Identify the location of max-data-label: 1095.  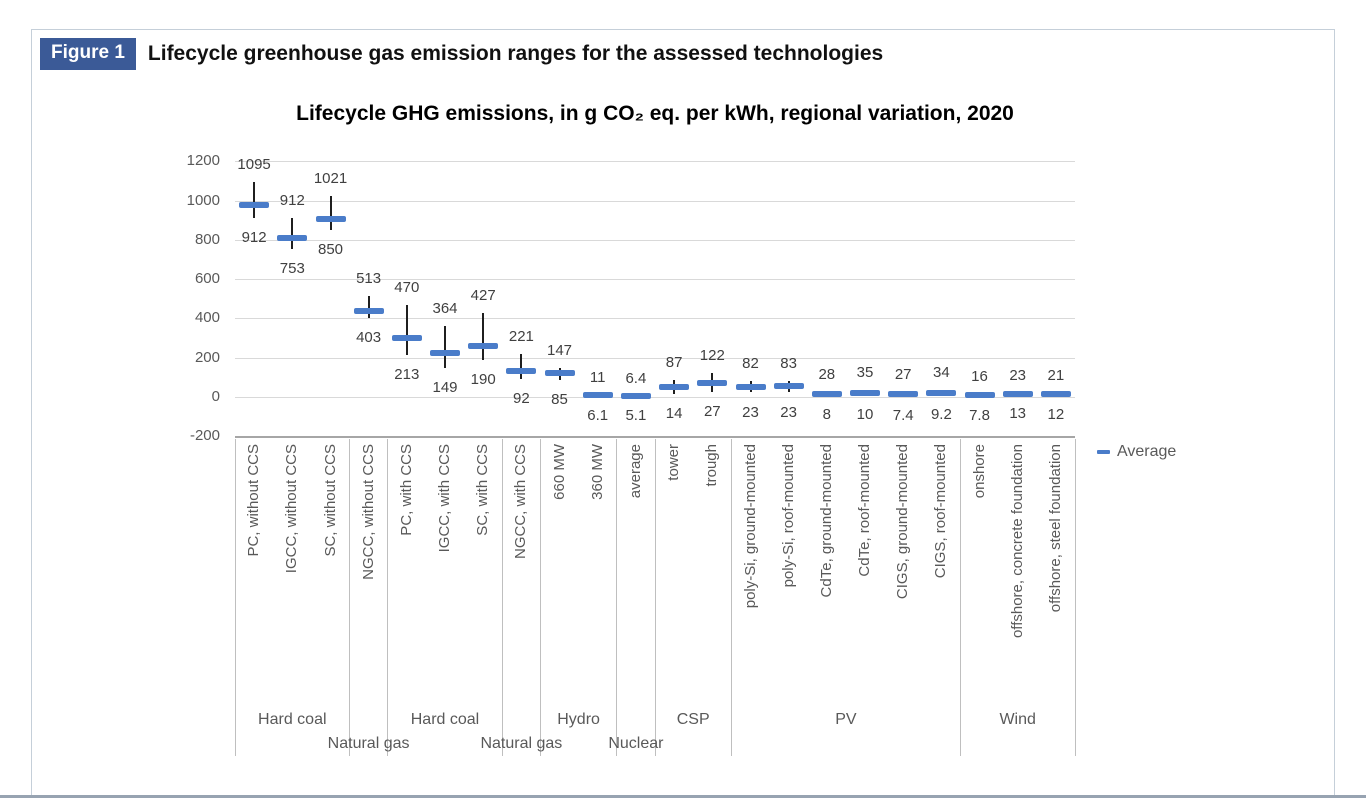
(254, 164).